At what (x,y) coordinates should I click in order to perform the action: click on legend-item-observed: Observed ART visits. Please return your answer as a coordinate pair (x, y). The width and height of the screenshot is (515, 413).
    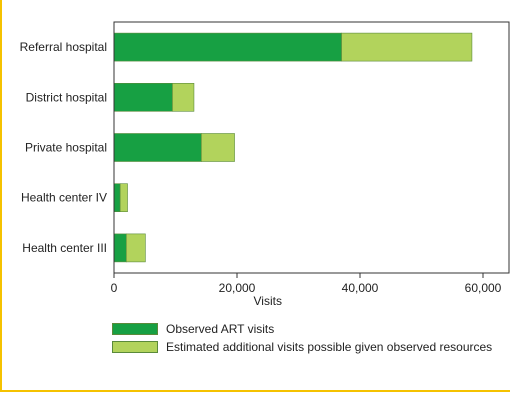
    Looking at the image, I should click on (302, 329).